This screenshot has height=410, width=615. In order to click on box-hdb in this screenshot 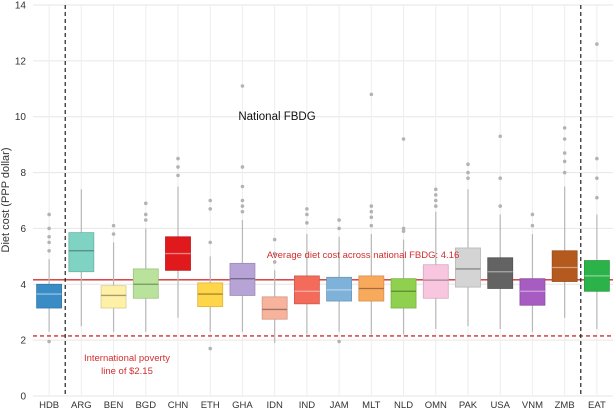, I will do `click(49, 278)`.